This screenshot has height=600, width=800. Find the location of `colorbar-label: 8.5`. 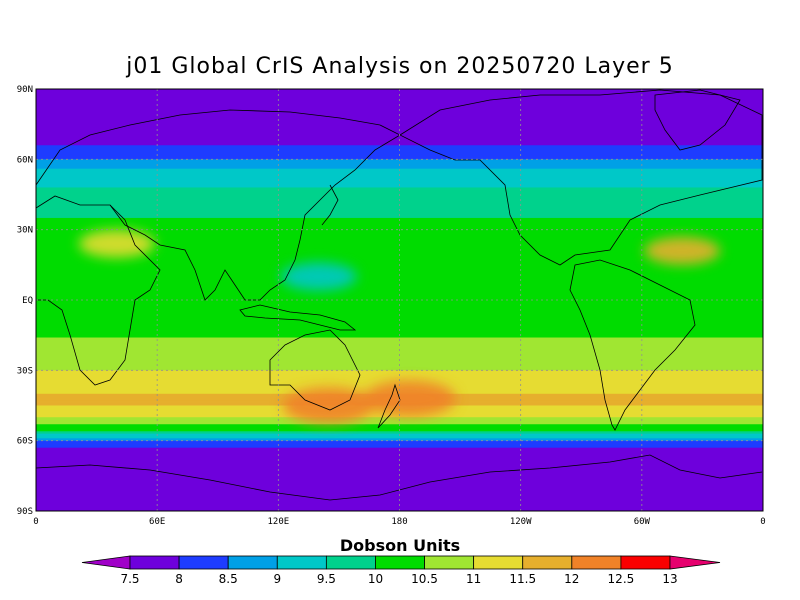

colorbar-label: 8.5 is located at coordinates (228, 579).